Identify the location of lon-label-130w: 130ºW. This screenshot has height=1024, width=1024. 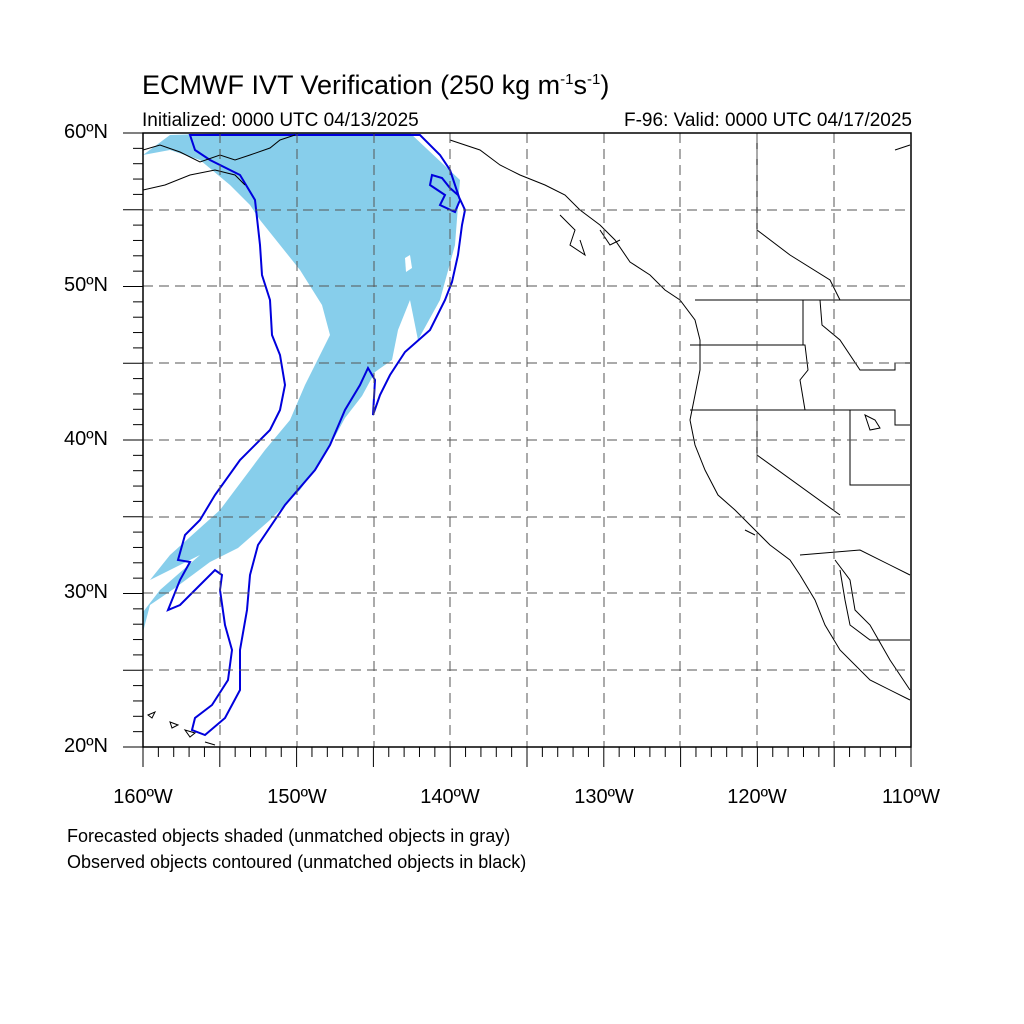
(604, 797).